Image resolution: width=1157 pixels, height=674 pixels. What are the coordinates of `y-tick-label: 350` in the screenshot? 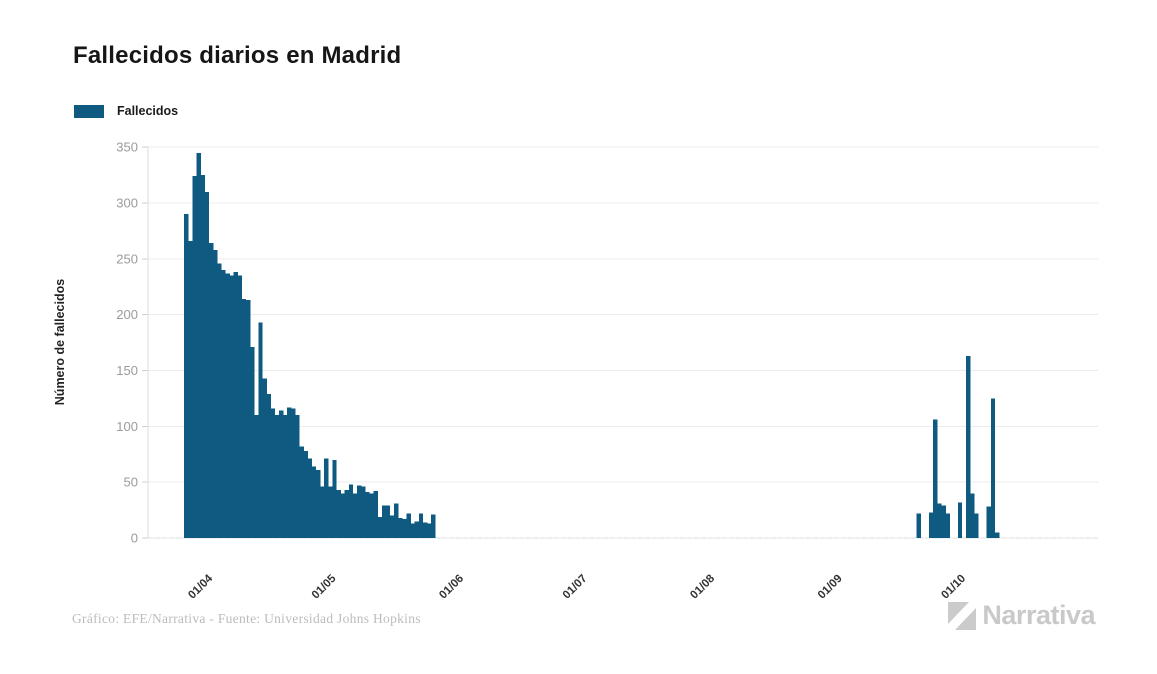 It's located at (127, 147).